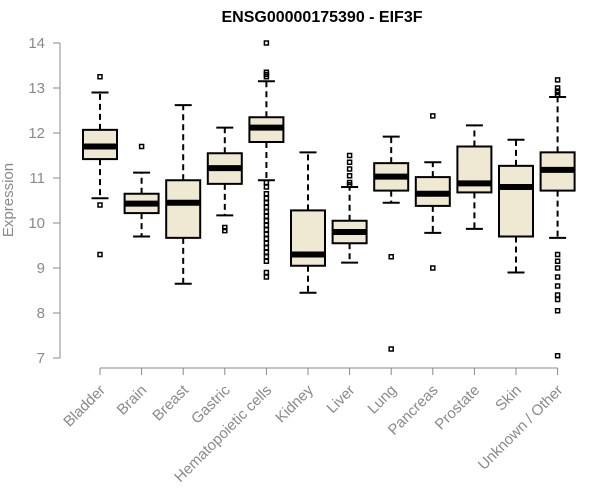 Image resolution: width=600 pixels, height=500 pixels. Describe the element at coordinates (36, 88) in the screenshot. I see `y-tick-label: 13` at that location.